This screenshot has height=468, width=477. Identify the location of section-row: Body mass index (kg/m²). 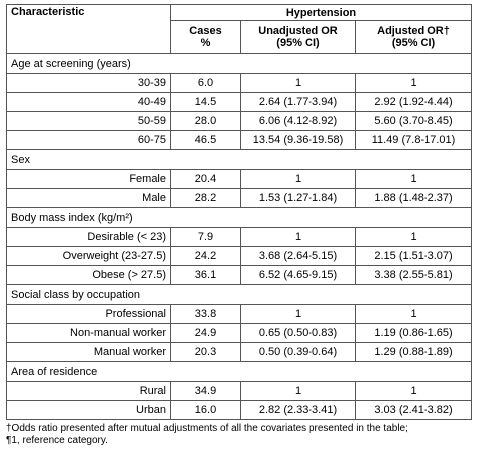
(239, 217).